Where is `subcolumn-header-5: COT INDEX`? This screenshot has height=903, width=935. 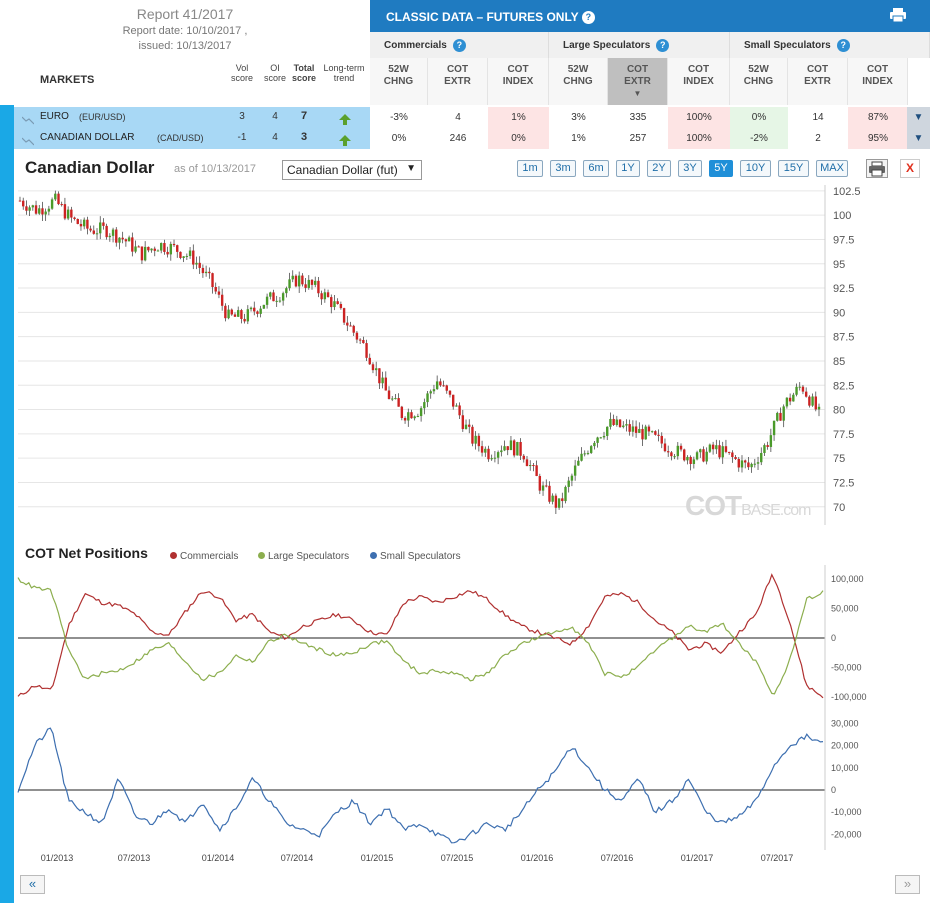 subcolumn-header-5: COT INDEX is located at coordinates (699, 81).